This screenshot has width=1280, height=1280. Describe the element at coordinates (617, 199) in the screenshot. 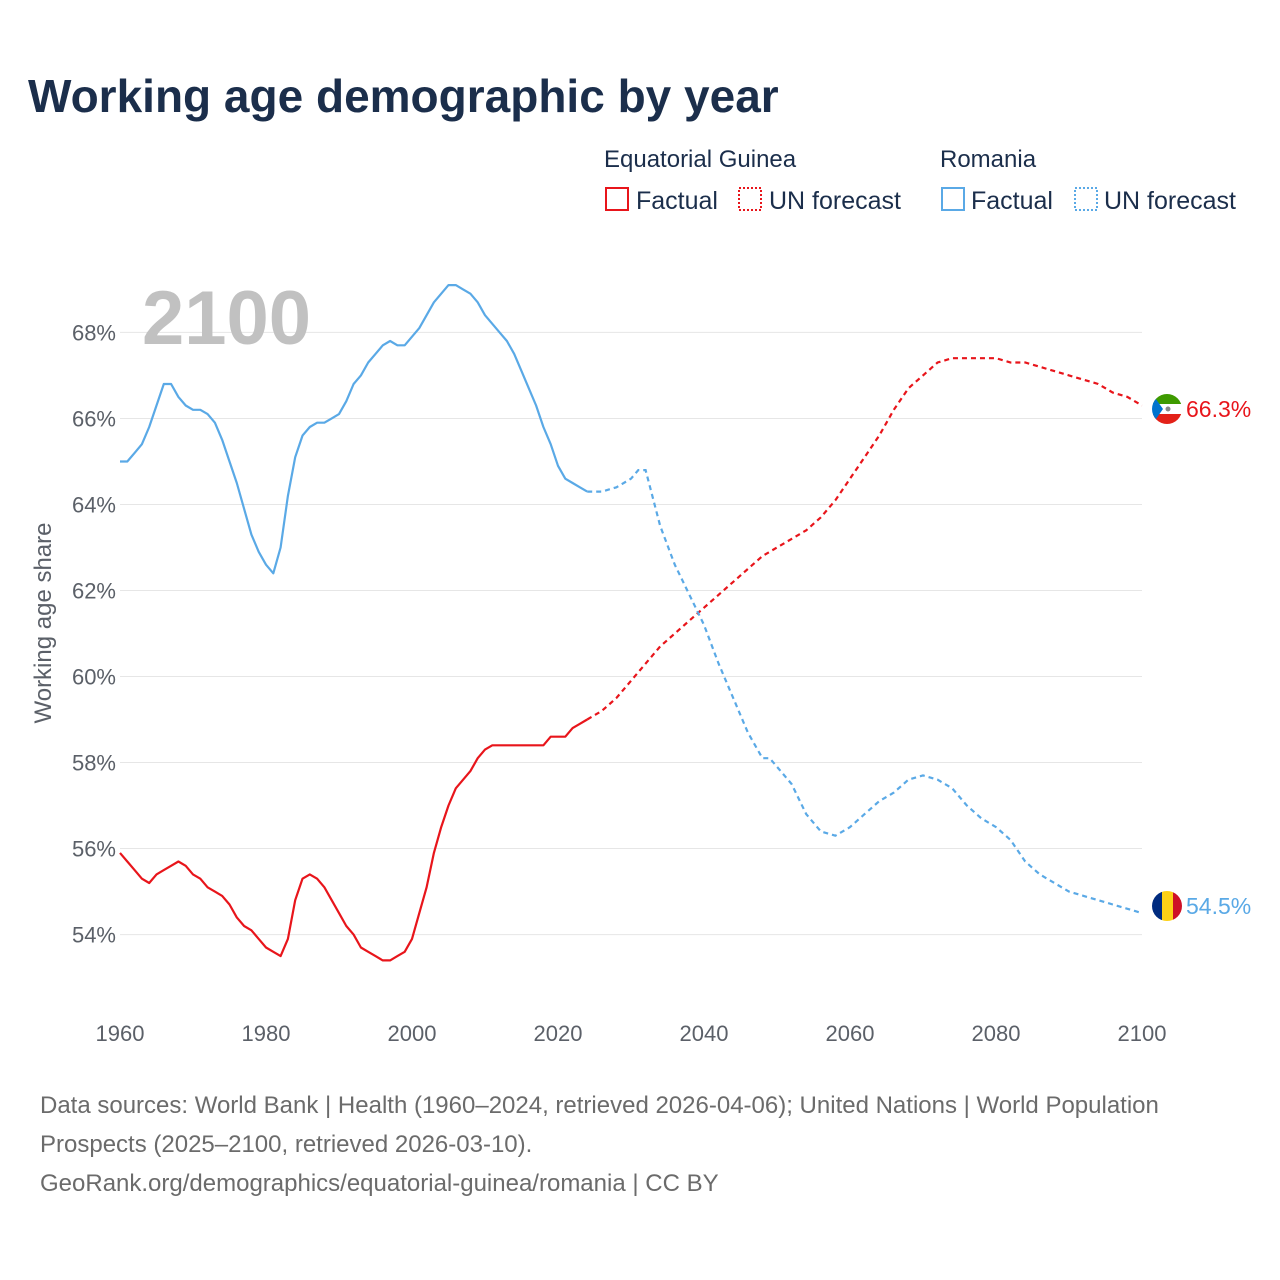

I see `legend-swatch-eg-factual` at that location.